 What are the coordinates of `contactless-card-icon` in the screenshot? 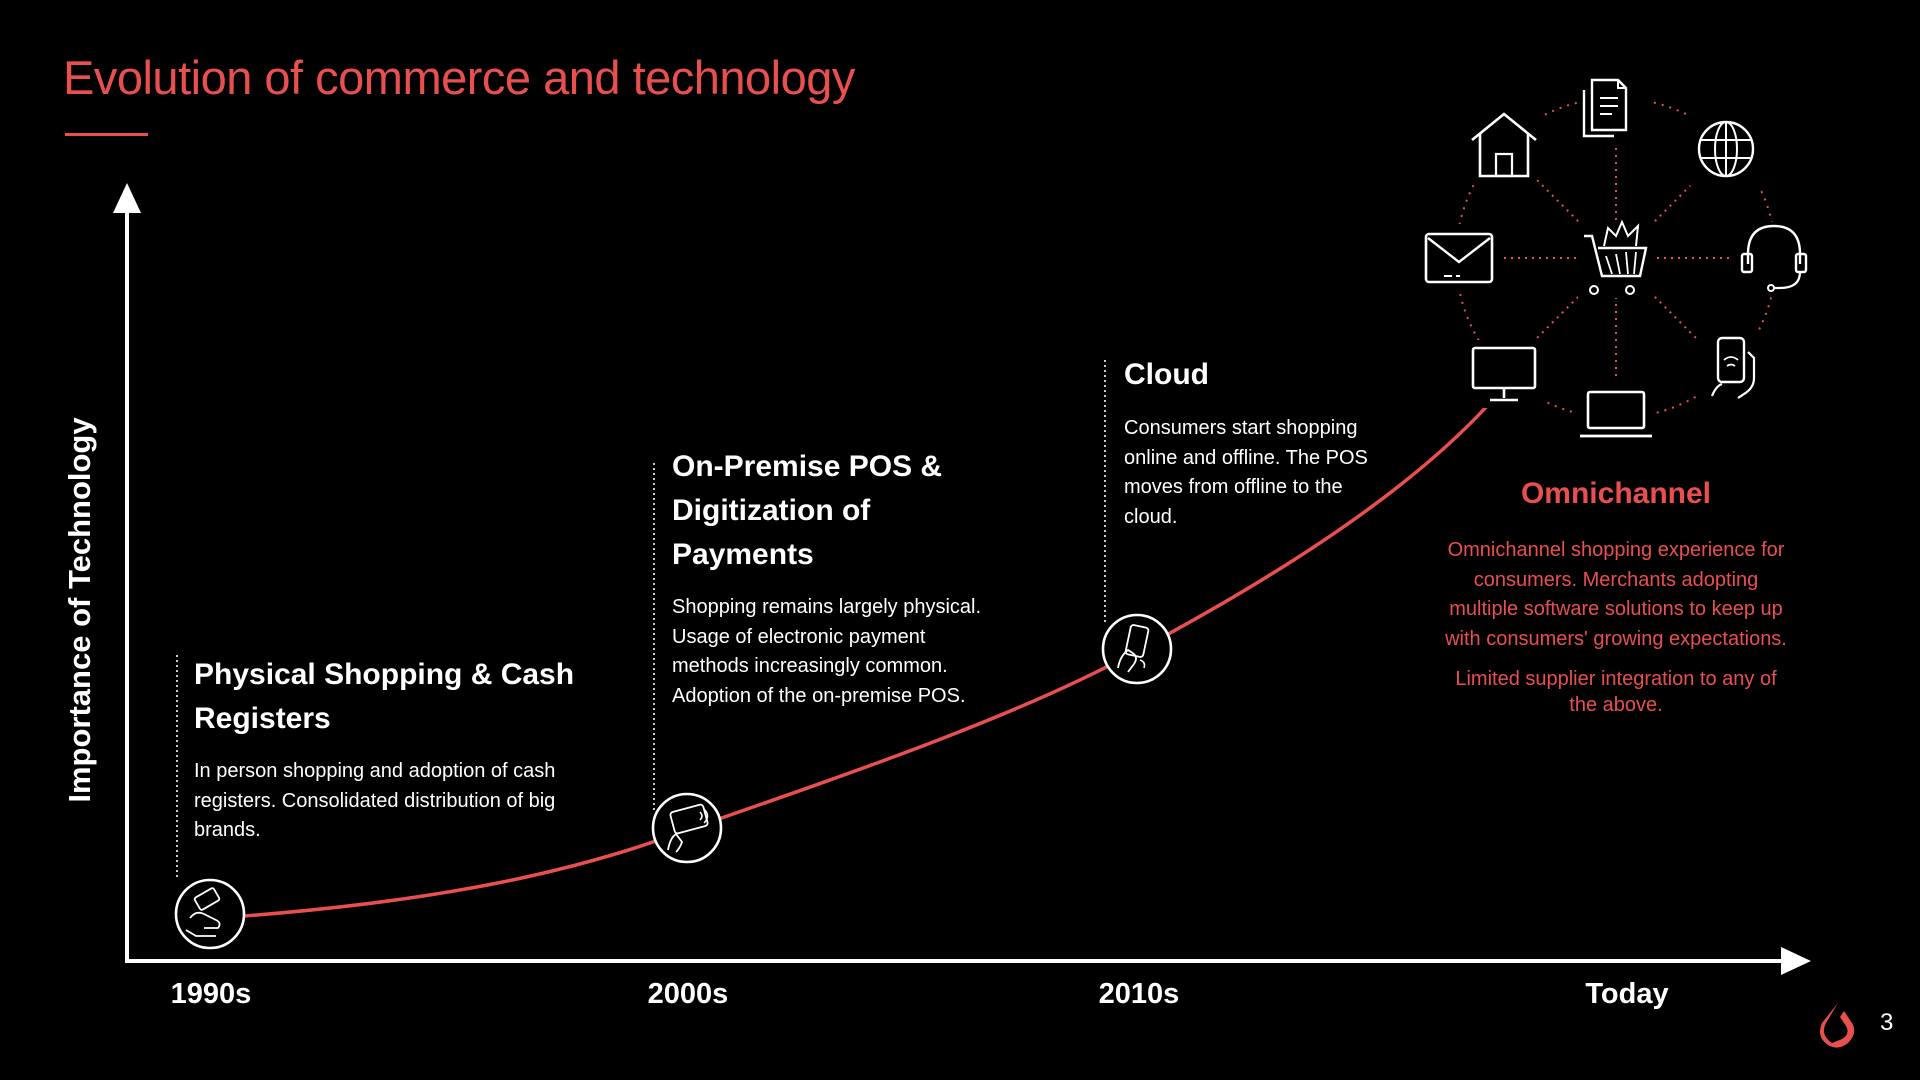 It's located at (687, 828).